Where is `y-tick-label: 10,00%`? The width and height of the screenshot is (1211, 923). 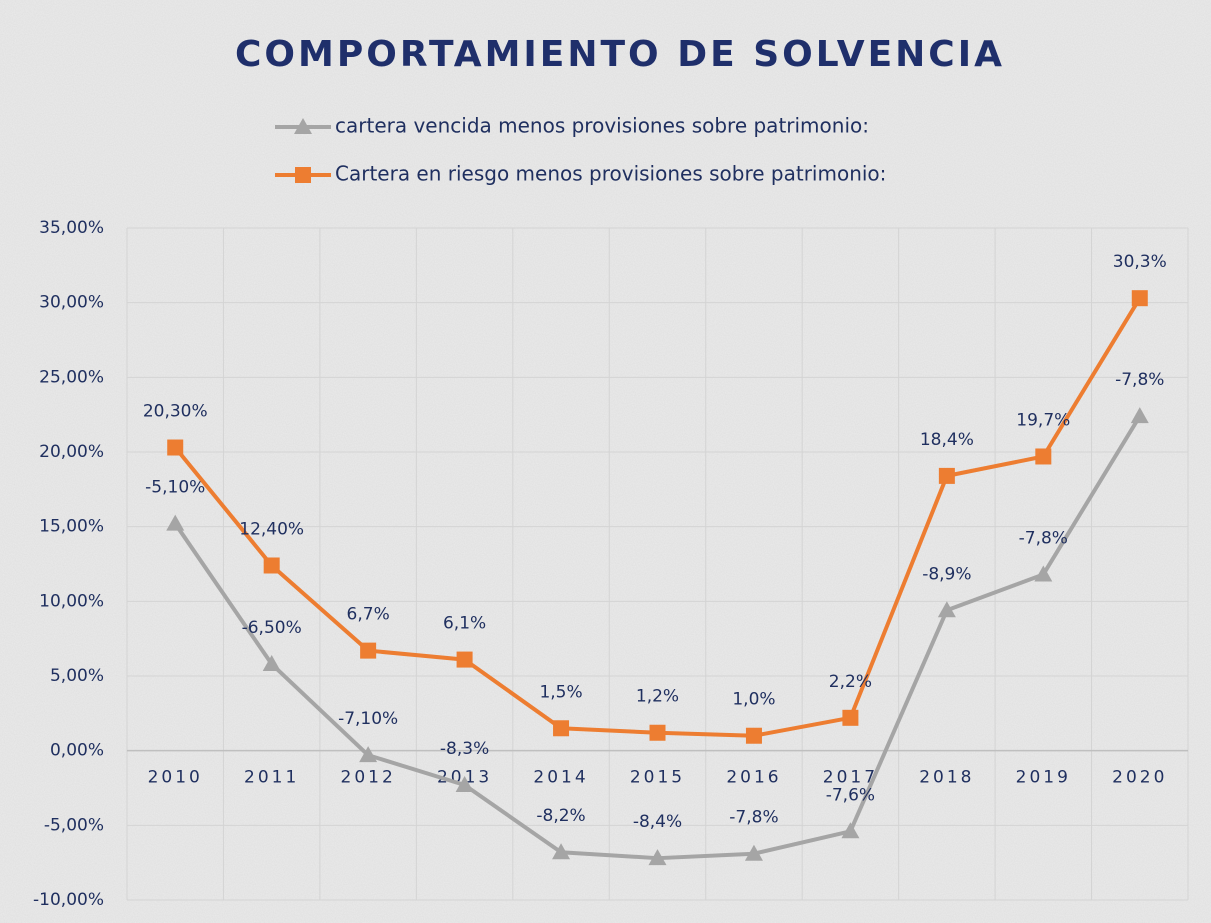
y-tick-label: 10,00% is located at coordinates (71, 601).